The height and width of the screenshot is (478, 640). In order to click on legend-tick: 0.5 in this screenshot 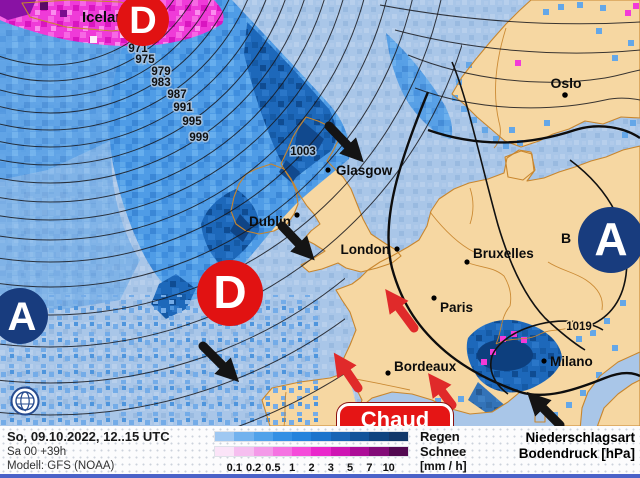, I will do `click(273, 468)`.